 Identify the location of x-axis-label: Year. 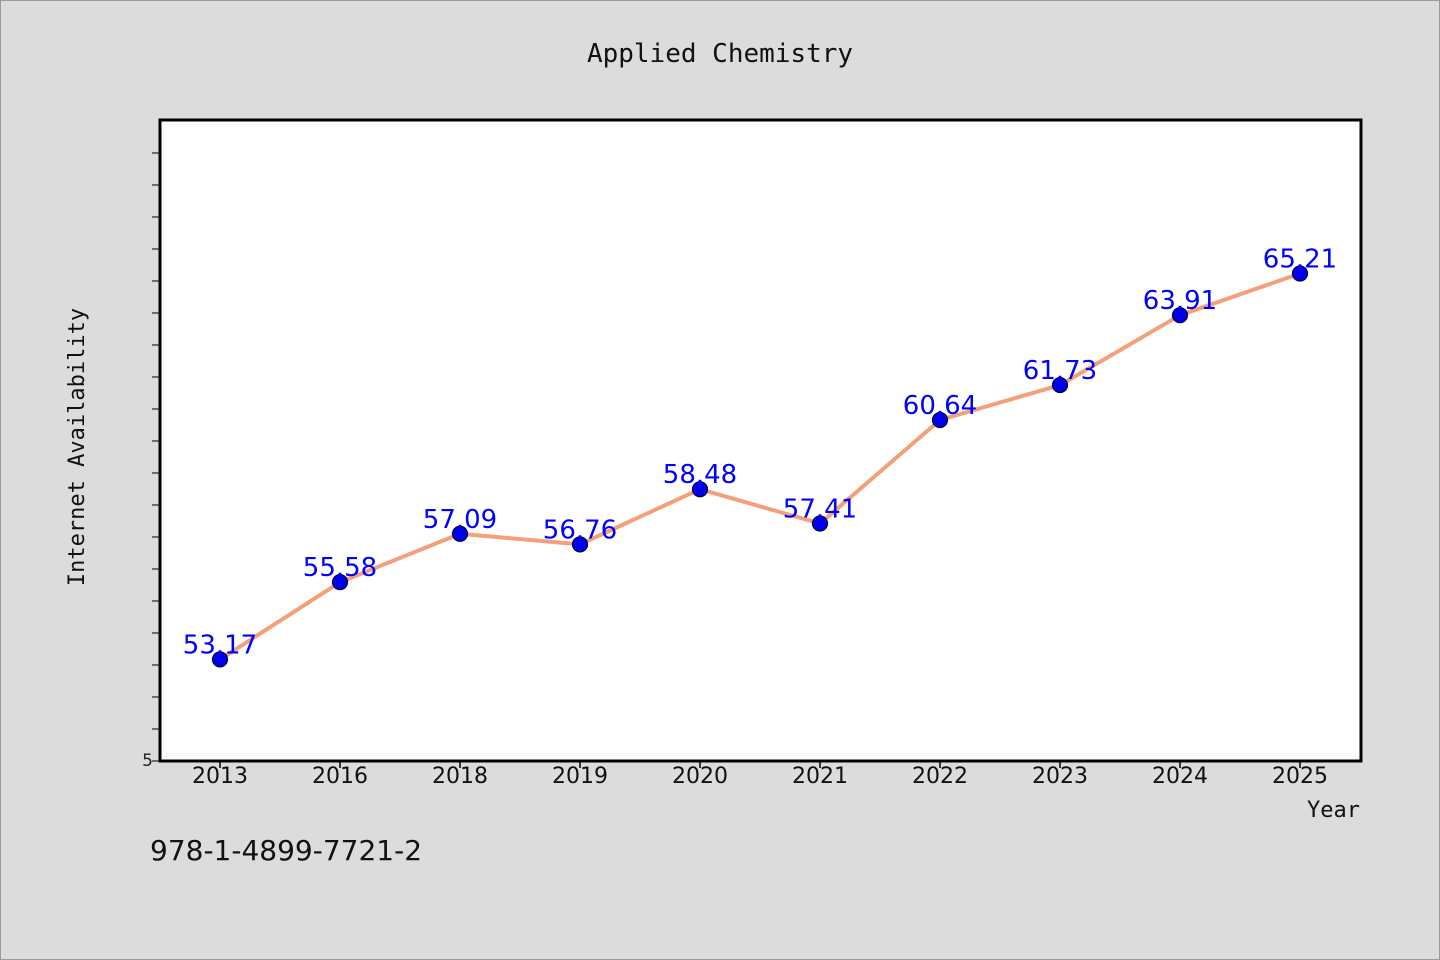
(1333, 810).